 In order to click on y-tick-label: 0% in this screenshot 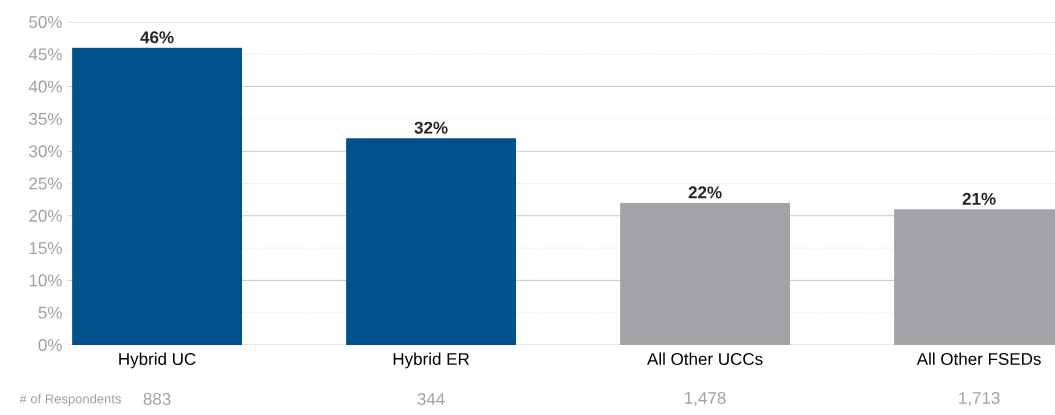, I will do `click(50, 345)`.